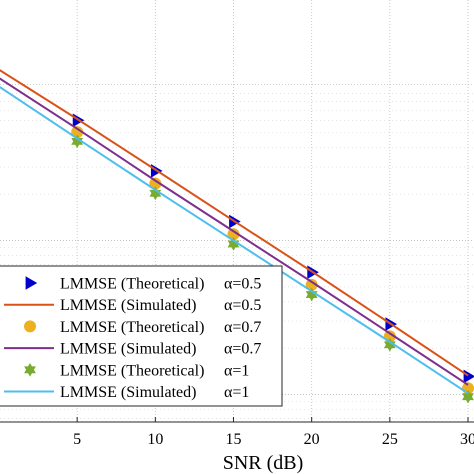 Image resolution: width=474 pixels, height=474 pixels. I want to click on legend-item: LMMSE (Theoretical) α=1, so click(136, 370).